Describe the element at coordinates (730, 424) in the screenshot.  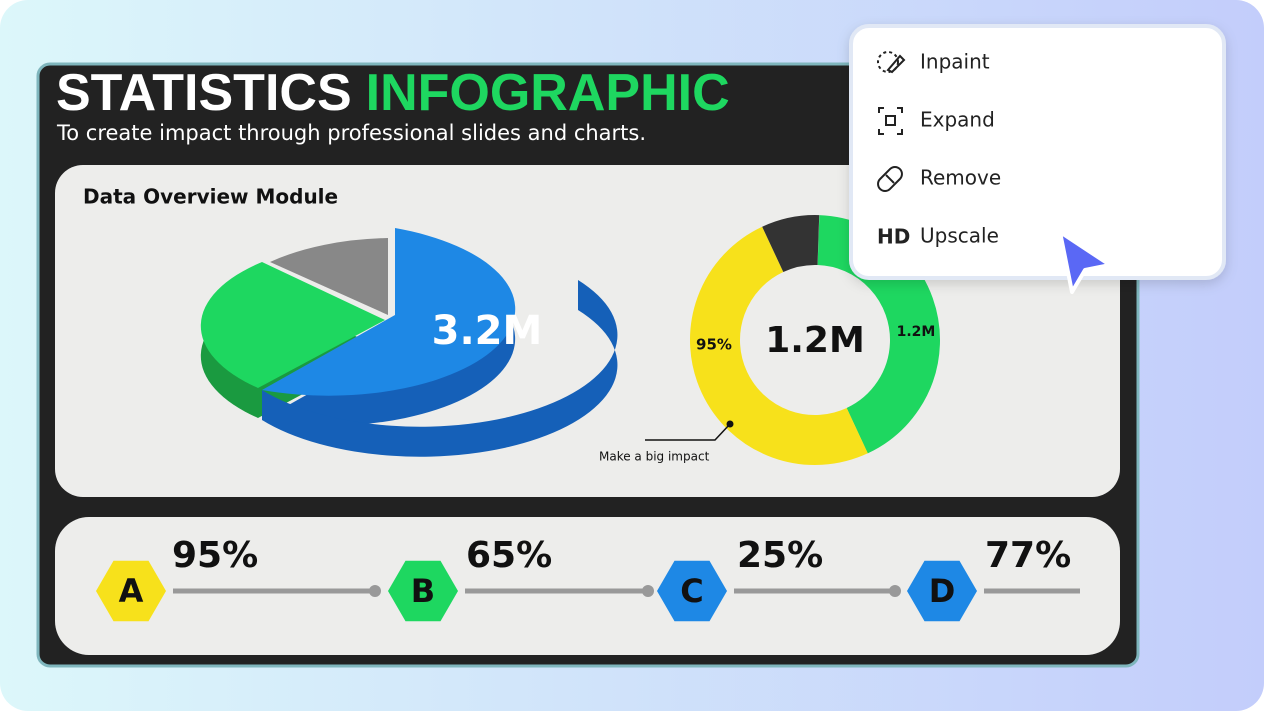
I see `annotation-dot` at that location.